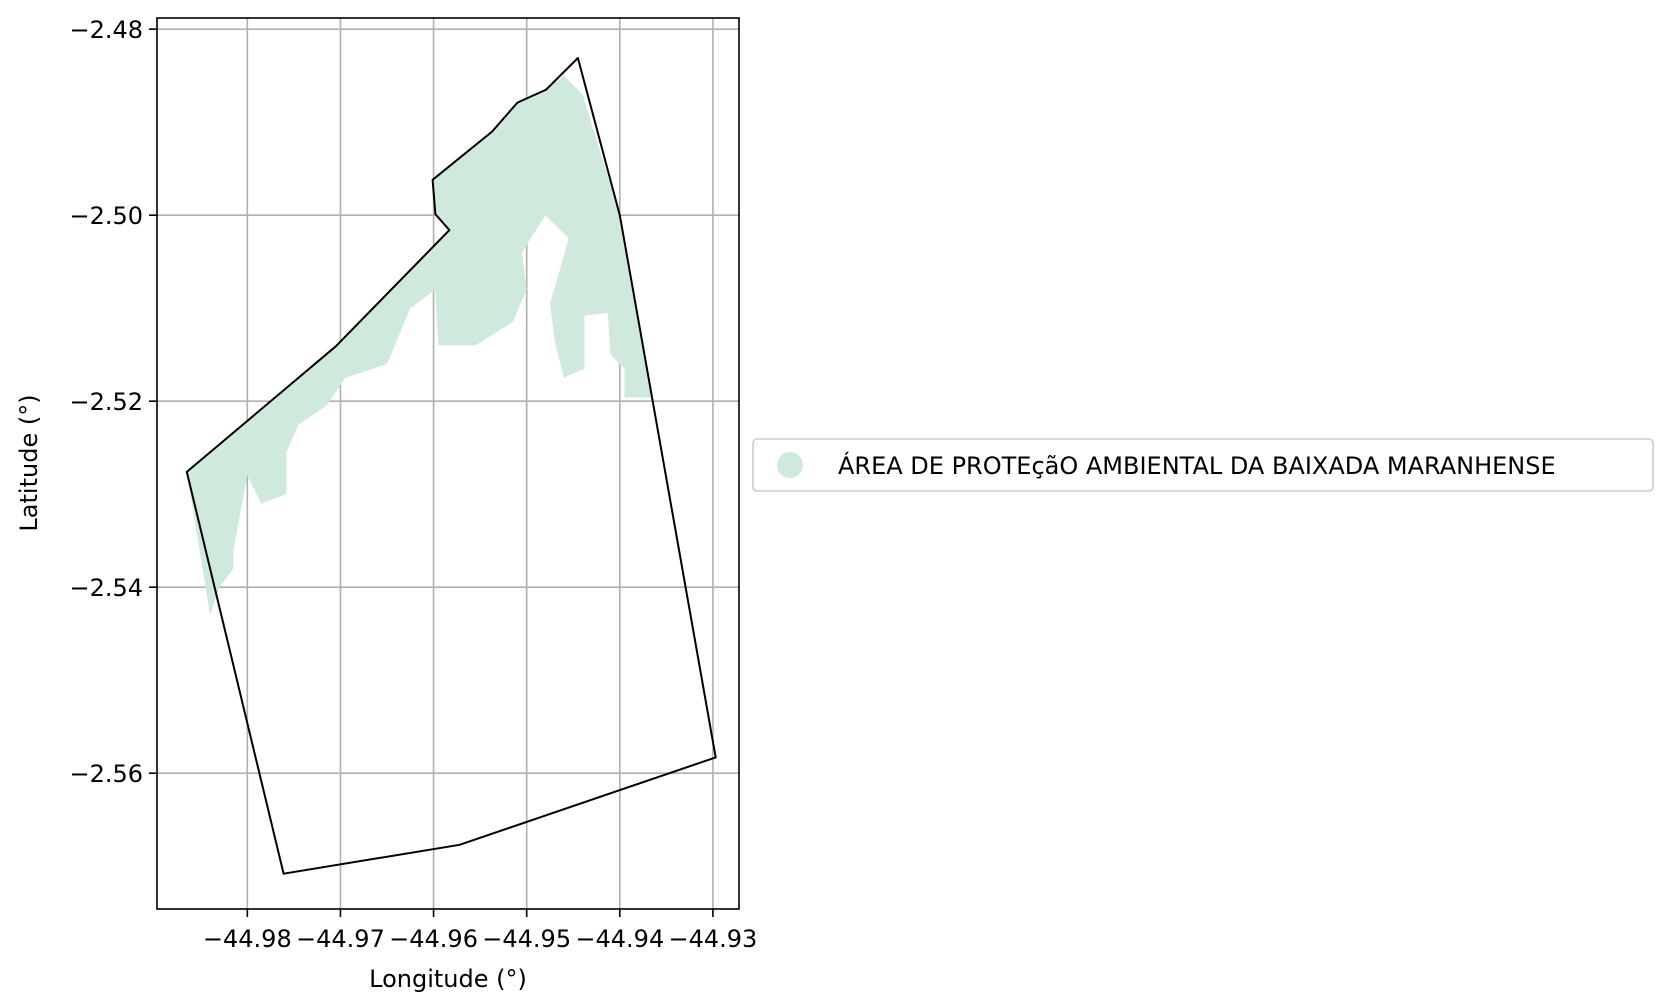 Image resolution: width=1661 pixels, height=1006 pixels. I want to click on y-tick-label: −2.50, so click(106, 216).